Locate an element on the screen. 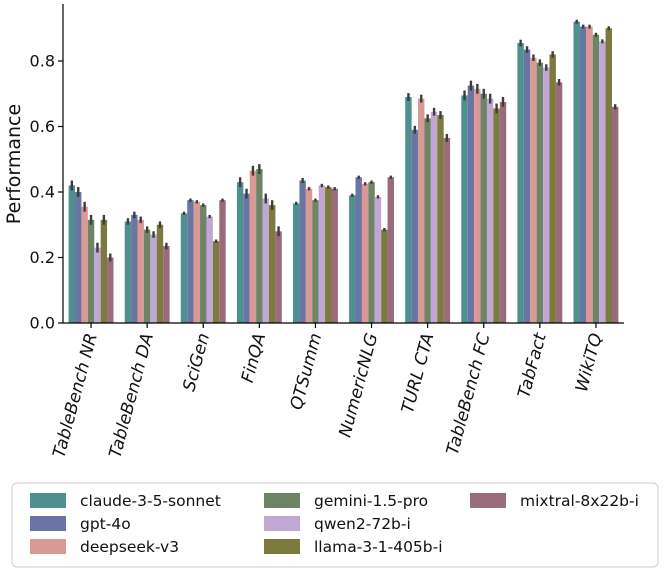 The width and height of the screenshot is (664, 574). bar-deepseek-v3-tablebench-da is located at coordinates (140, 271).